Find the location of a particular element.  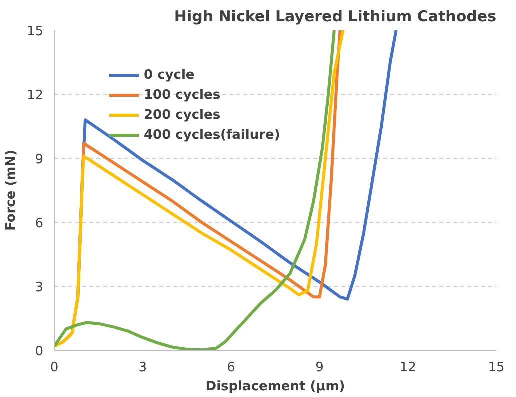

y-tick-label: 0 is located at coordinates (39, 352).